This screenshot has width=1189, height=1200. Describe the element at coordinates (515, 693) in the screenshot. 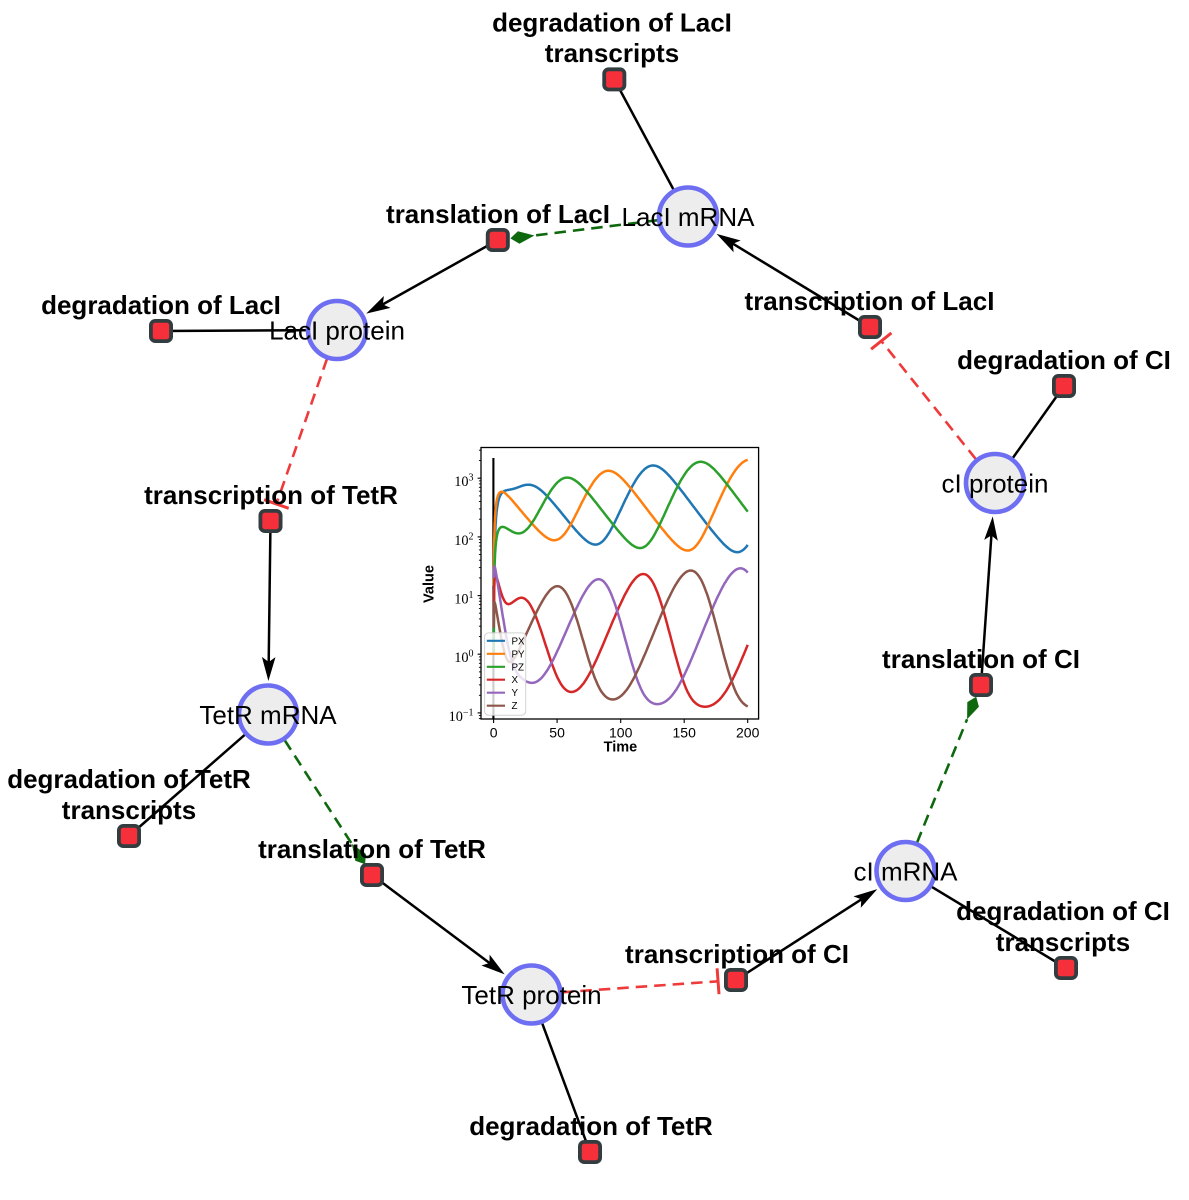

I see `svg-text: Y` at that location.